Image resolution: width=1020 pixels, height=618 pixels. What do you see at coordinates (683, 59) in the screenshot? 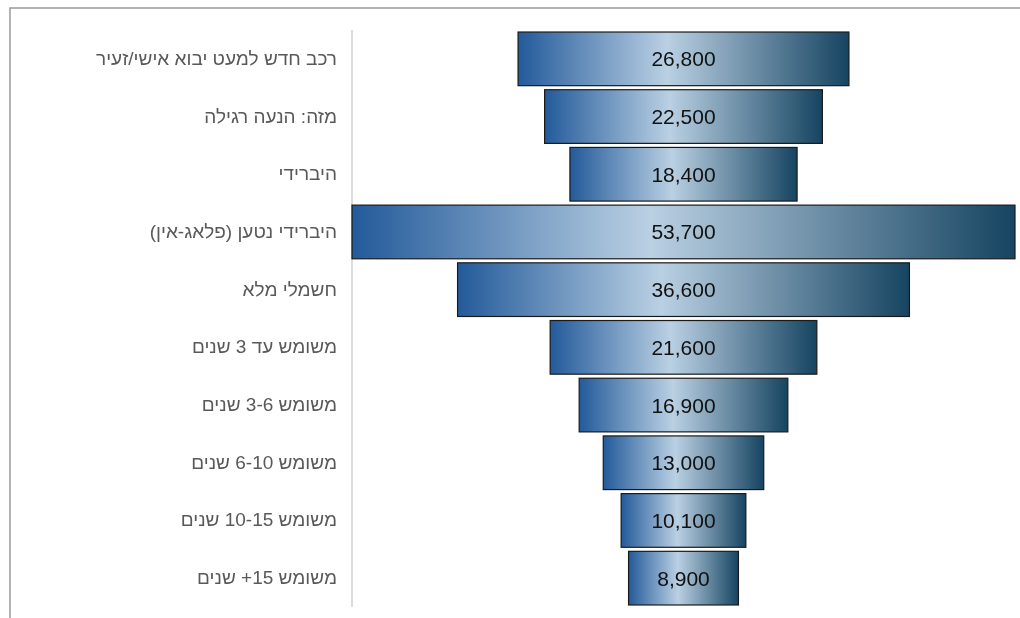
I see `data-label: 26,800` at bounding box center [683, 59].